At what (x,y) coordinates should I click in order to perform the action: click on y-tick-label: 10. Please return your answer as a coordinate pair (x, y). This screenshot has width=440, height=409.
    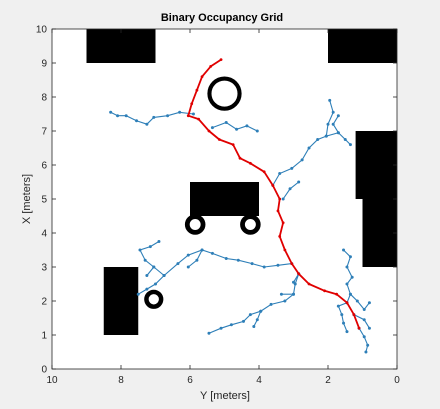
    Looking at the image, I should click on (42, 30).